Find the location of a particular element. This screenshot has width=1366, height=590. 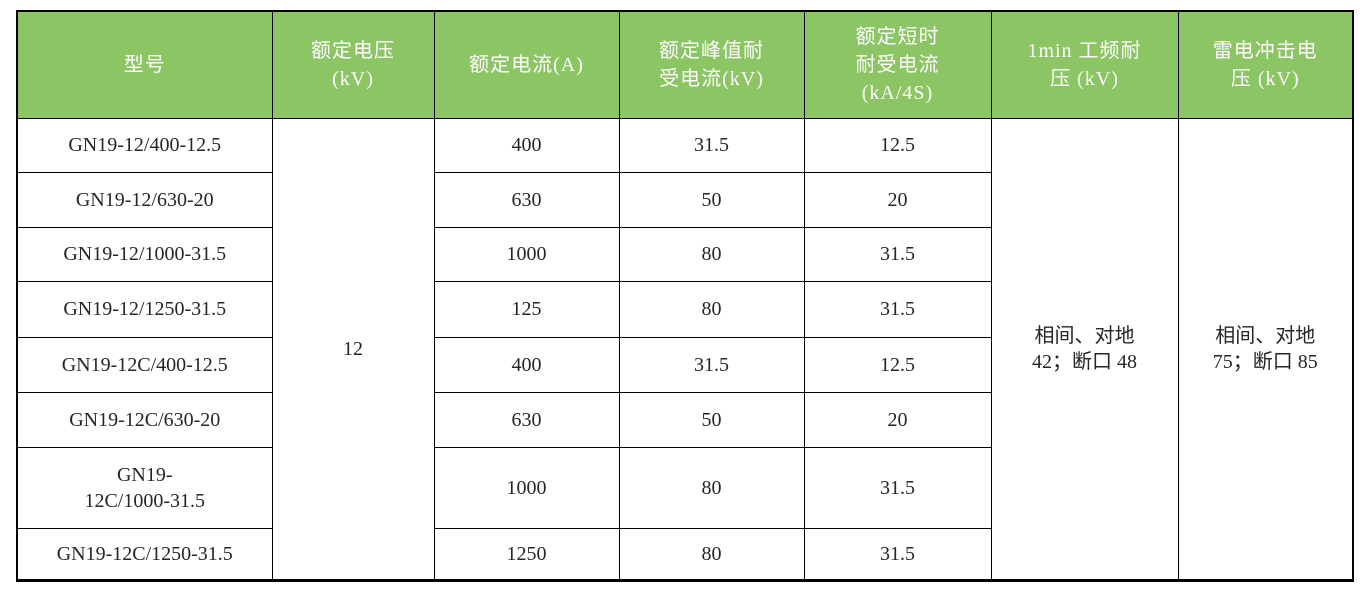

model-cell: GN19-12/1250-31.5 is located at coordinates (144, 309).